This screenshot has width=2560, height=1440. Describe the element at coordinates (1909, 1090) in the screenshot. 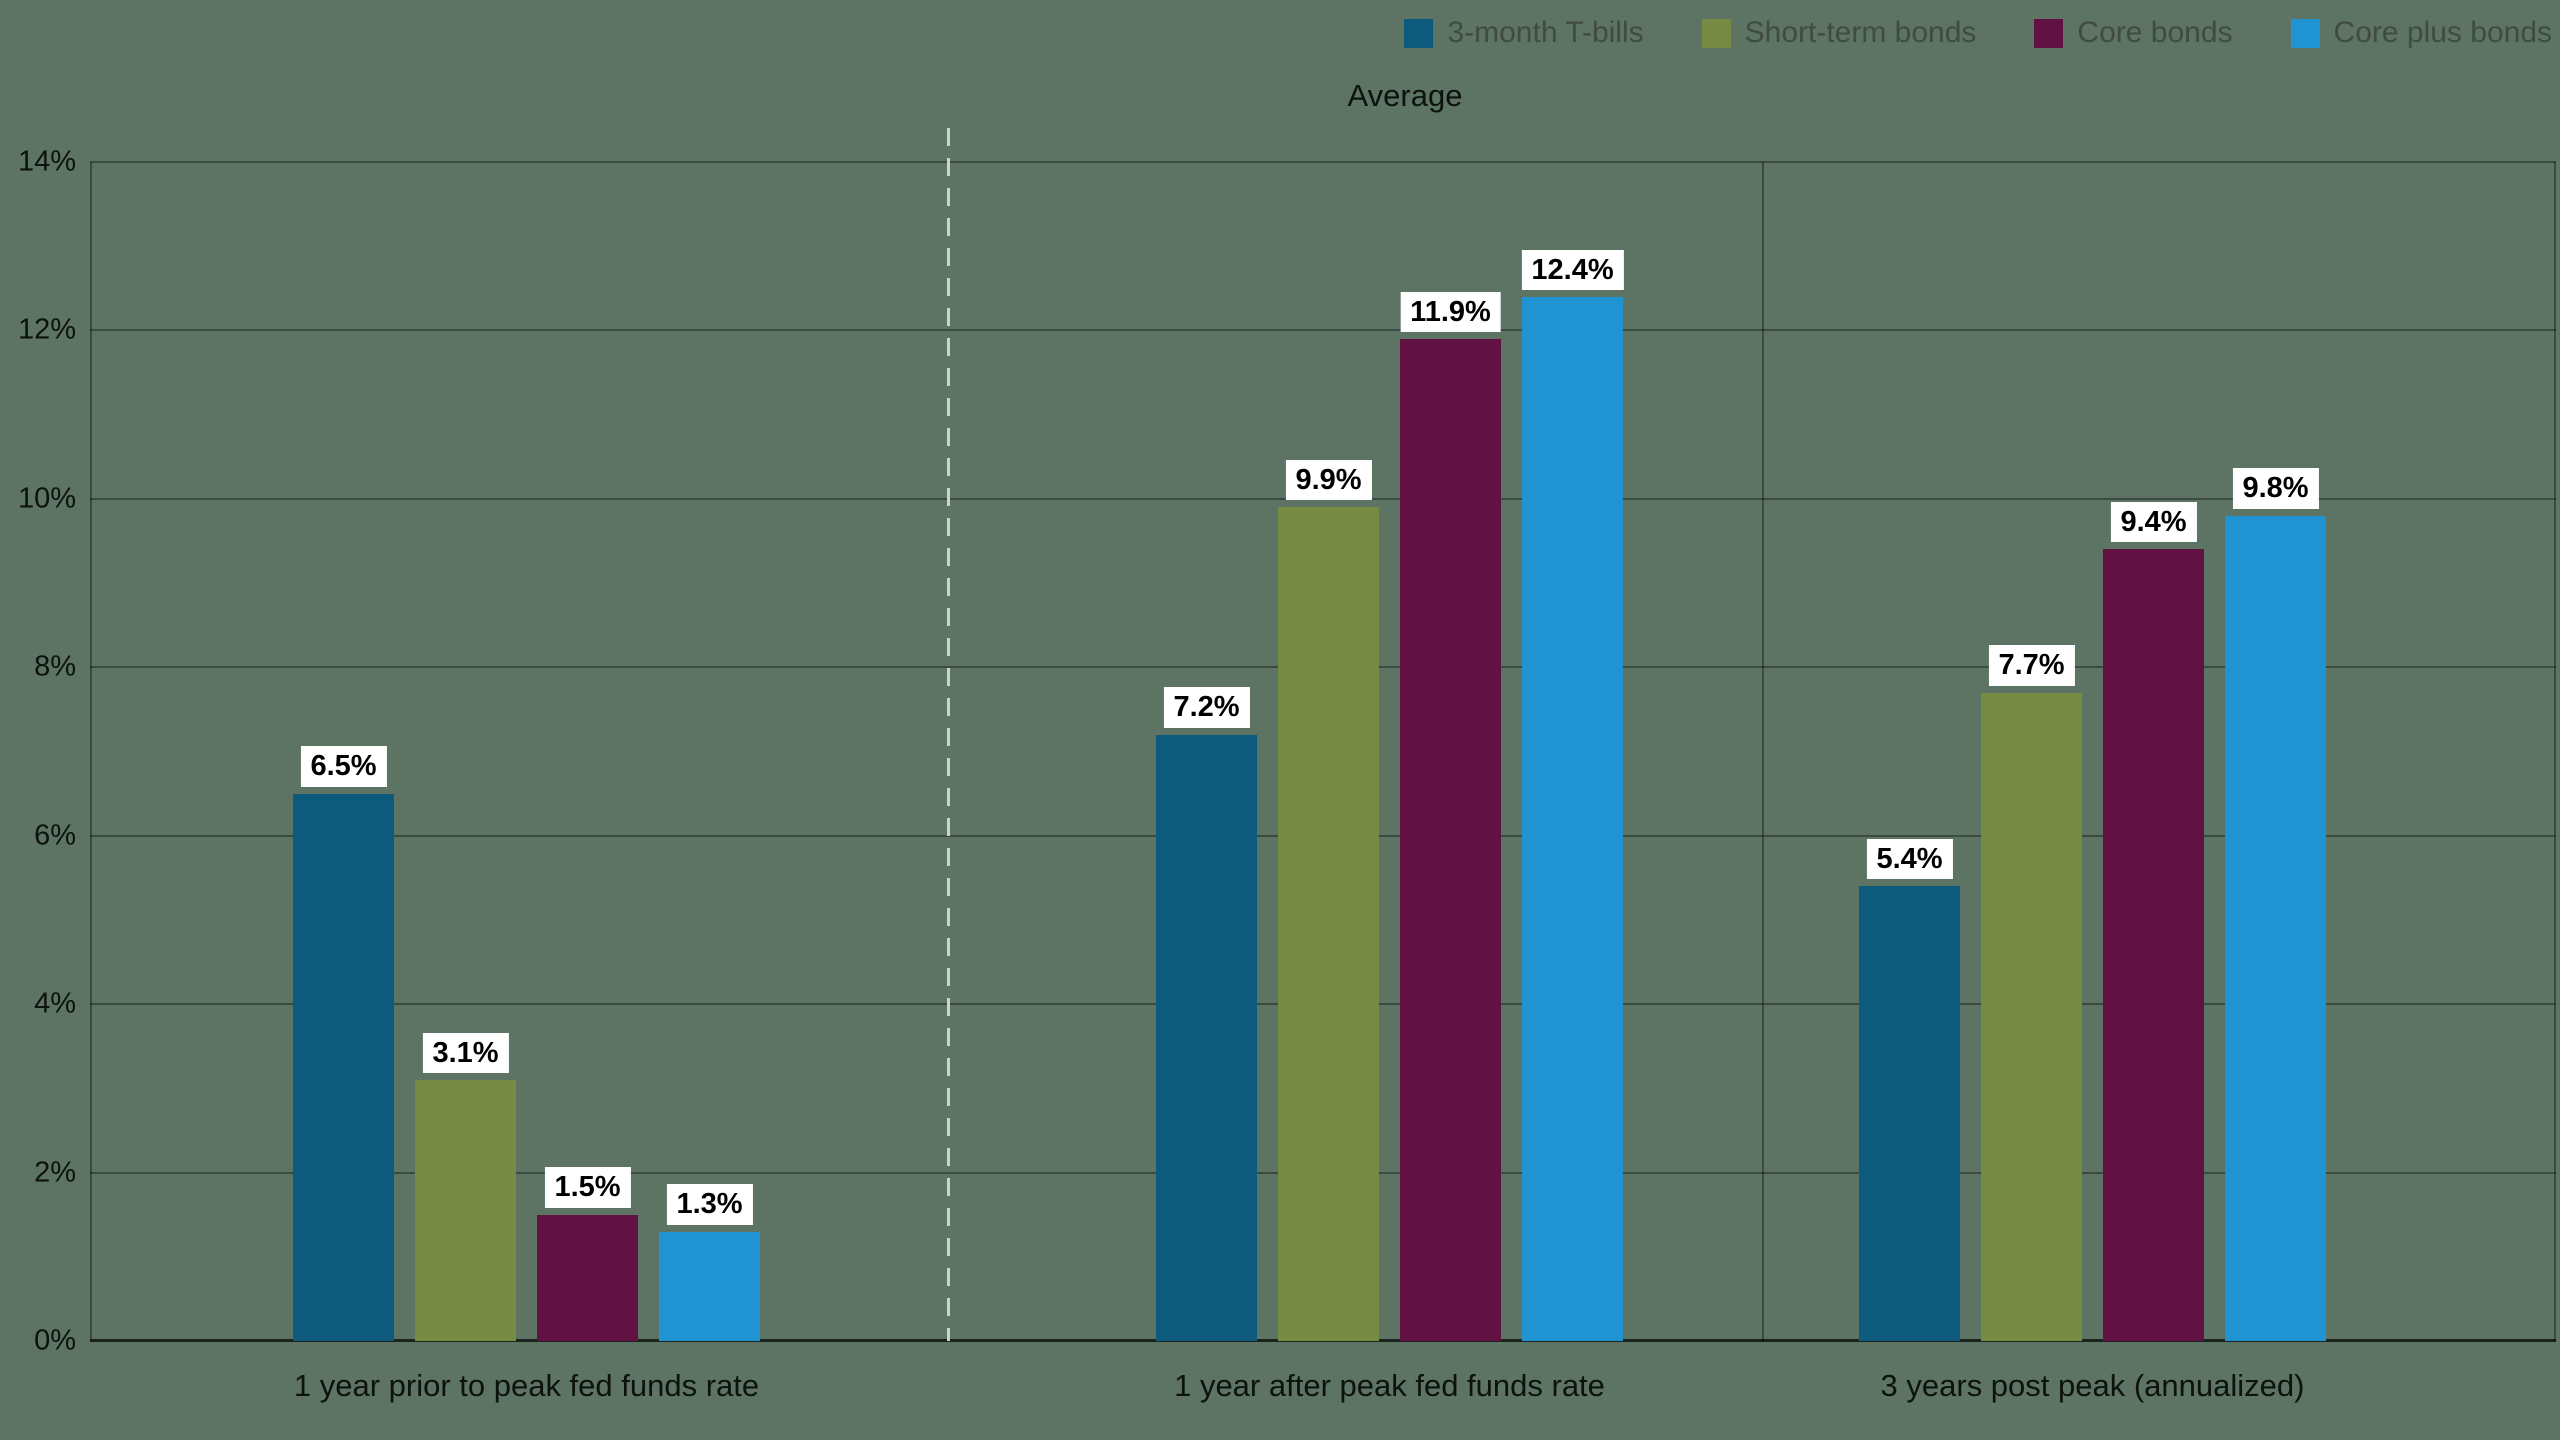

I see `bar: 5.4%` at that location.